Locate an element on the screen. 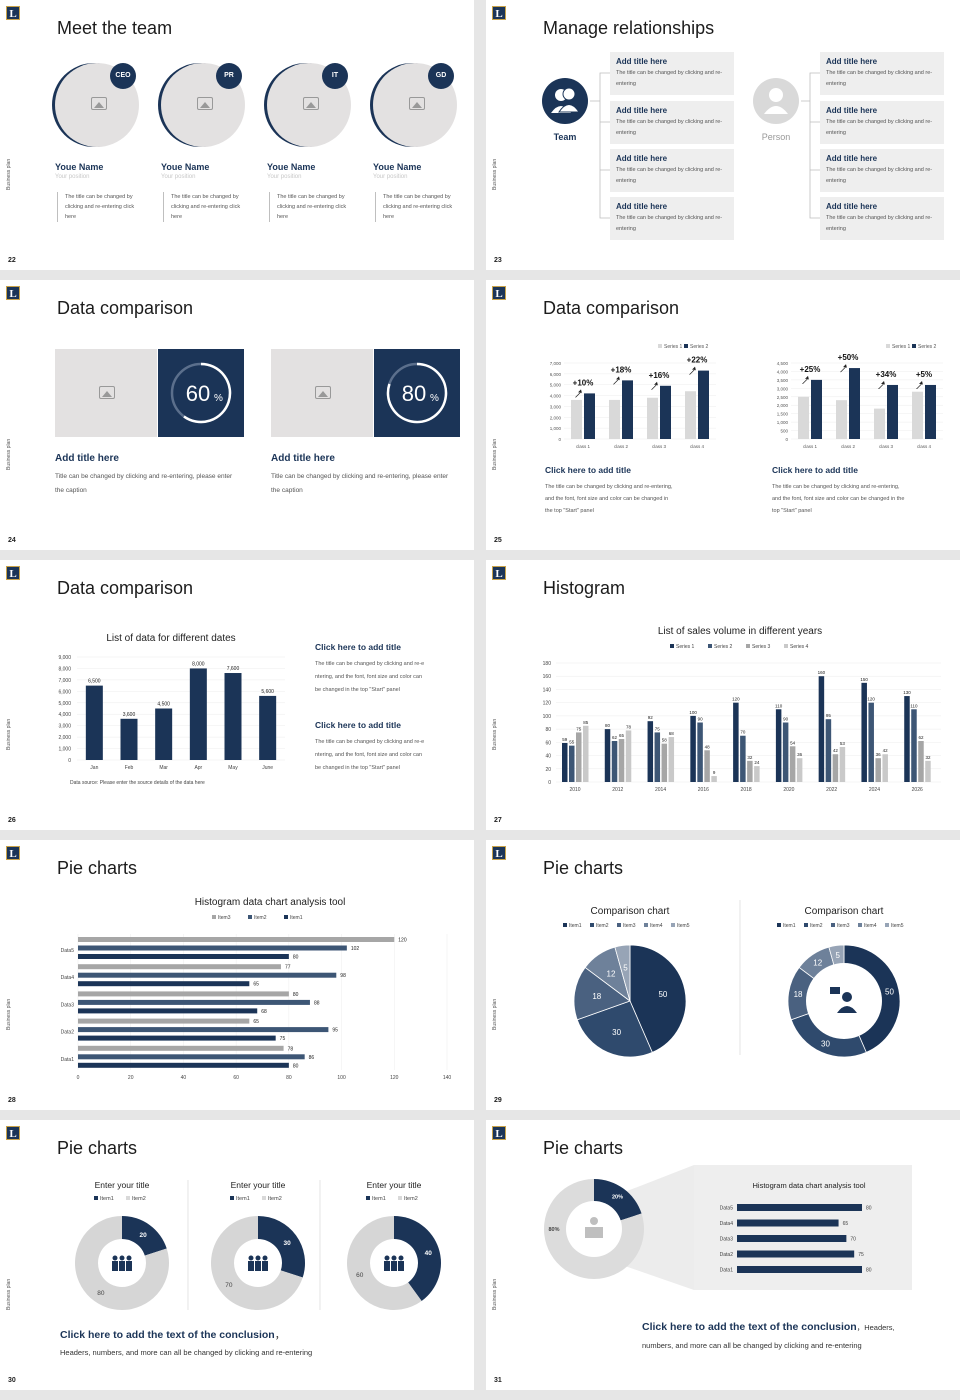 The height and width of the screenshot is (1400, 960). connector-lines is located at coordinates (705, 145).